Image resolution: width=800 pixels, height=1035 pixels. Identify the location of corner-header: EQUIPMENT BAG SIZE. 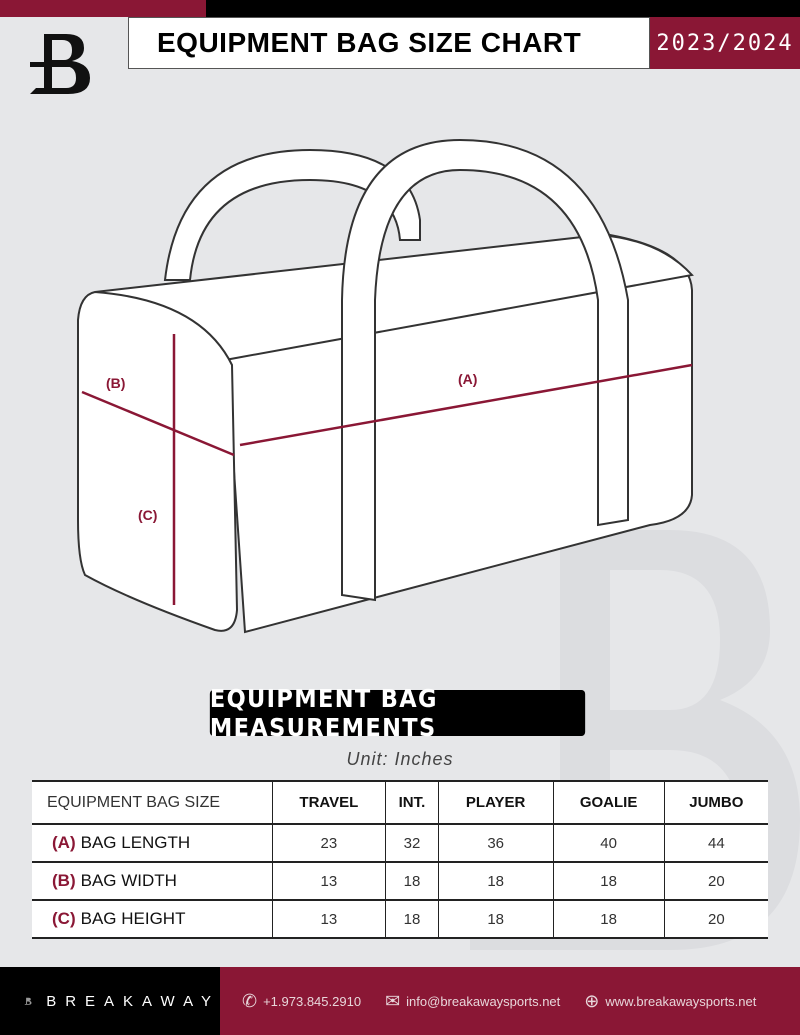
(152, 802).